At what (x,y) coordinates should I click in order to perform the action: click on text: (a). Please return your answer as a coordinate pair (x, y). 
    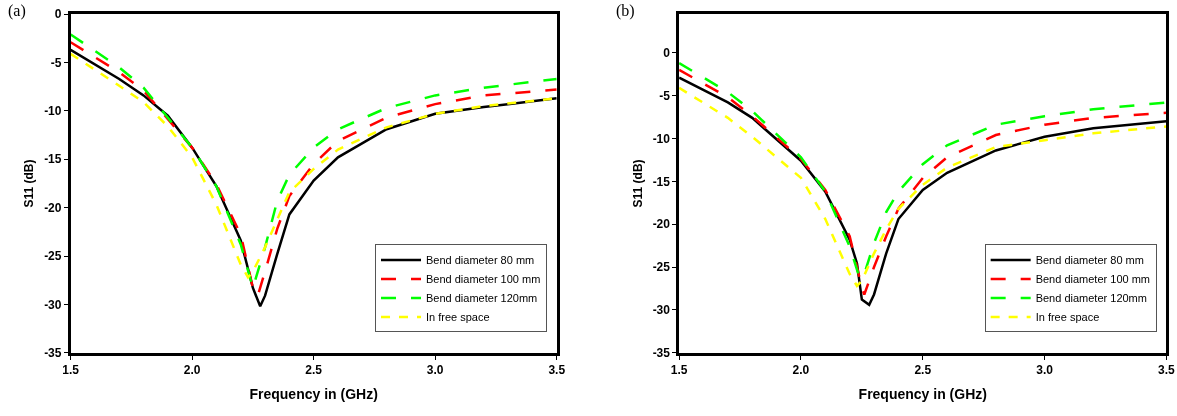
    Looking at the image, I should click on (17, 11).